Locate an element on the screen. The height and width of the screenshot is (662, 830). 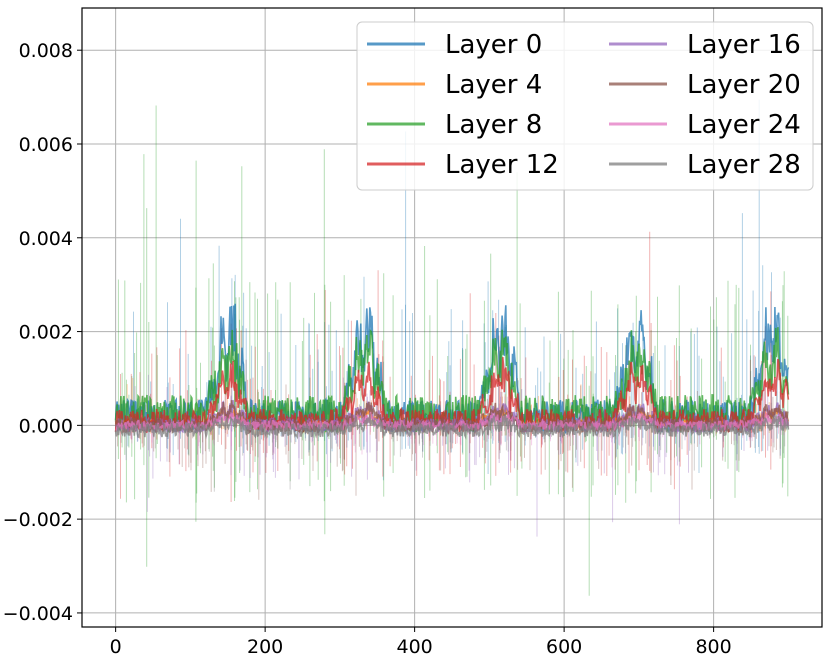
x-tick-label: 600 is located at coordinates (564, 647).